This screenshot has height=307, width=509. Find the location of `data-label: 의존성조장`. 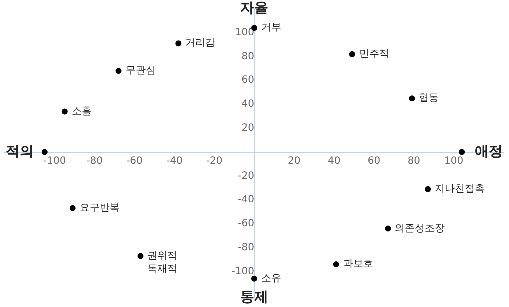

data-label: 의존성조장 is located at coordinates (420, 228).